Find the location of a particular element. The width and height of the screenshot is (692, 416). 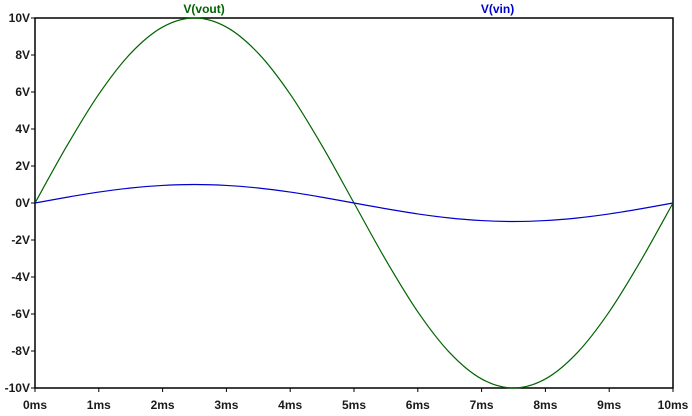

x-tick-label: 7ms is located at coordinates (482, 405).